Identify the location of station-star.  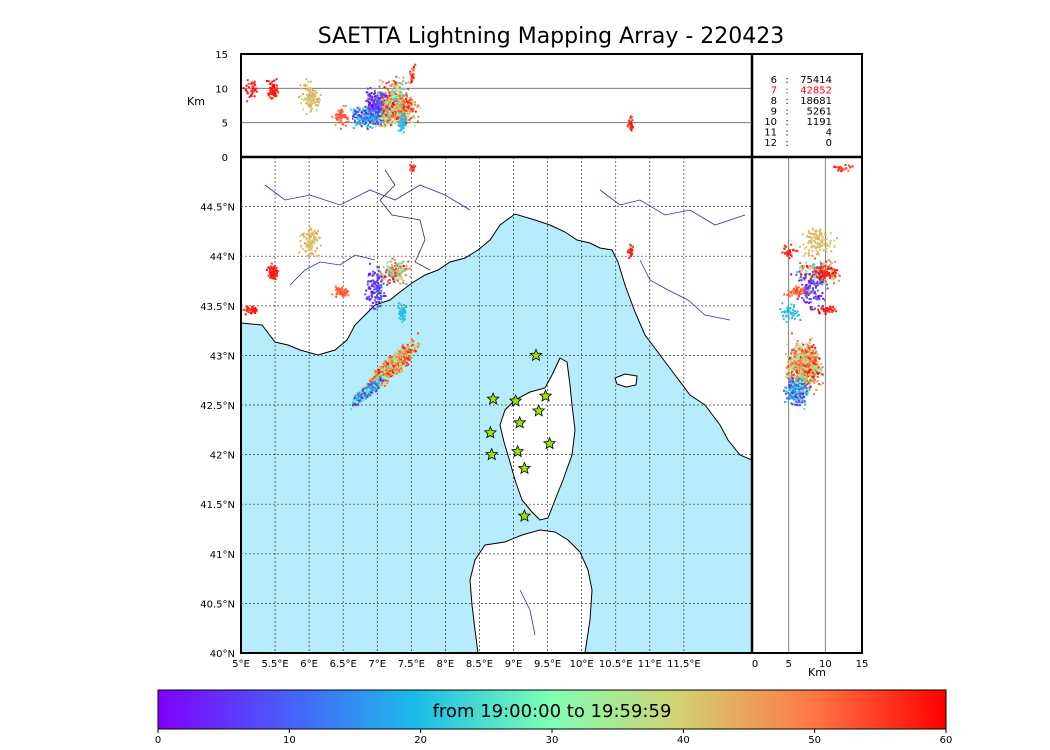
(493, 398).